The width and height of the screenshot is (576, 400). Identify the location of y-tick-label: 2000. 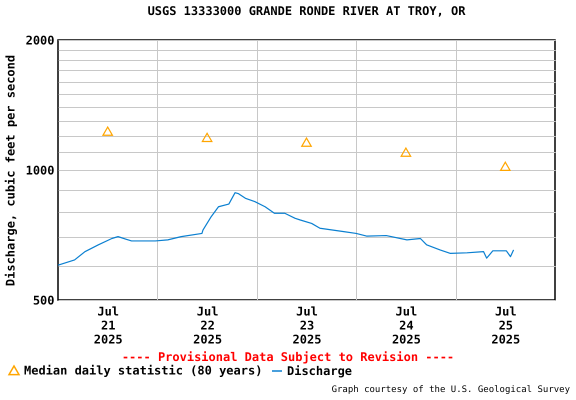
(40, 41).